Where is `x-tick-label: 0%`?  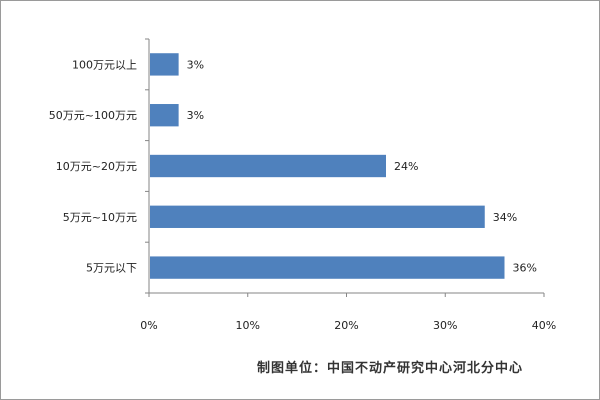
x-tick-label: 0% is located at coordinates (148, 325).